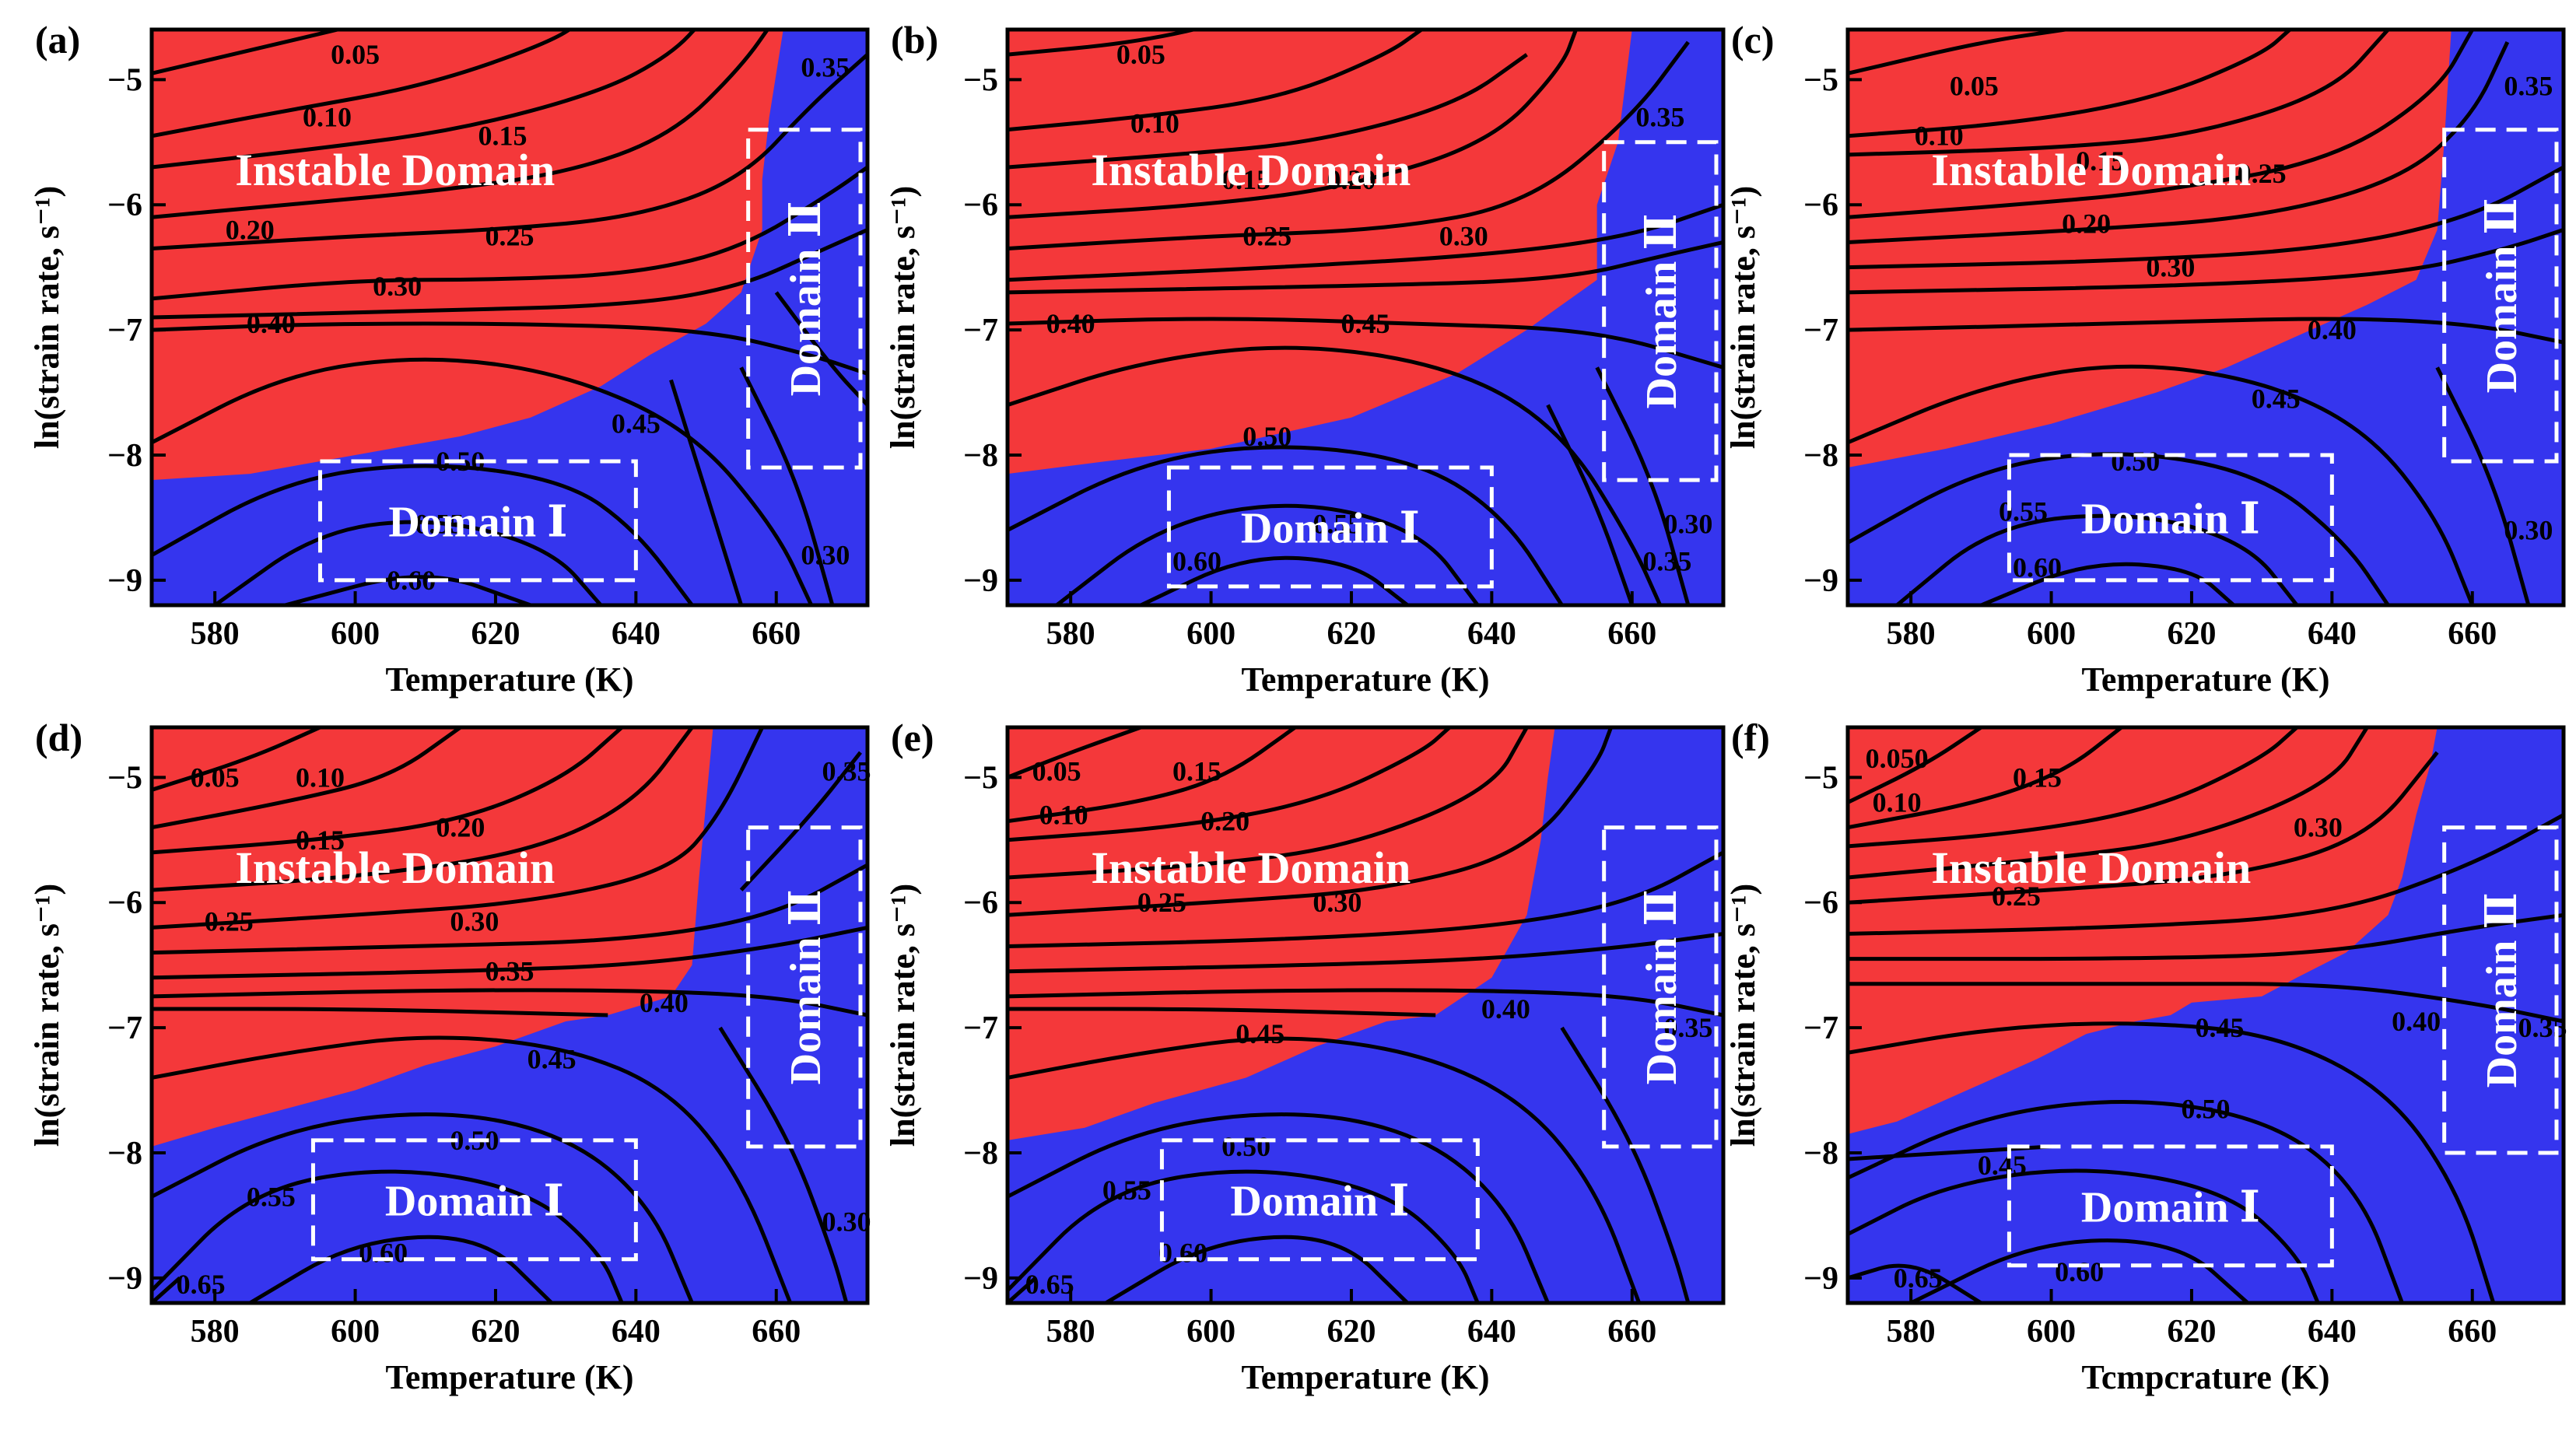 Image resolution: width=2576 pixels, height=1429 pixels. I want to click on domain-2-label: Domain Ⅱ, so click(806, 299).